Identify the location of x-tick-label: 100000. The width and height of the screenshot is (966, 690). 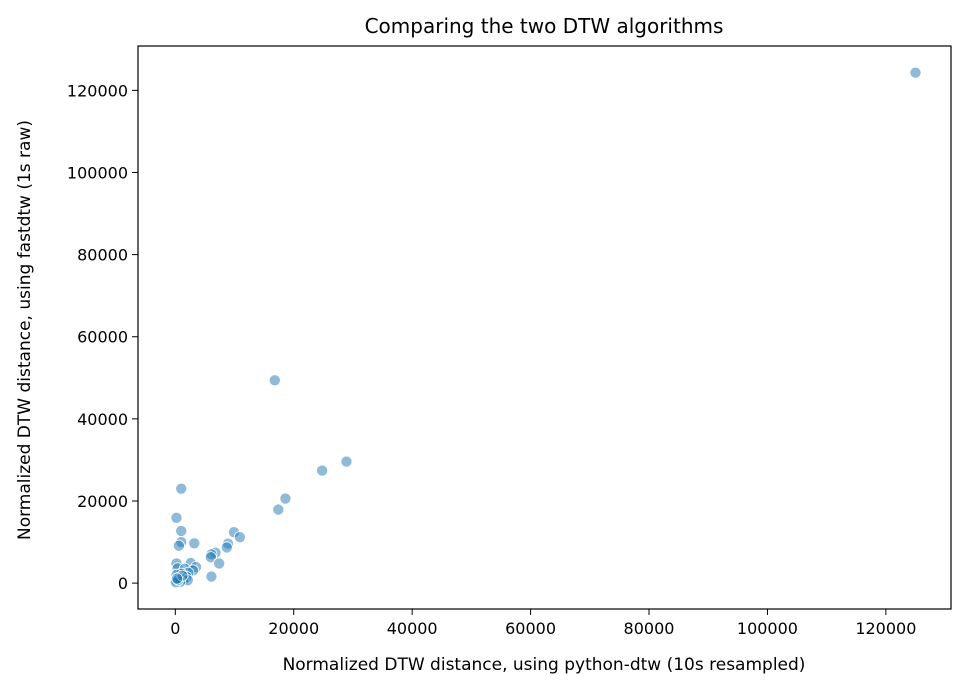
(767, 628).